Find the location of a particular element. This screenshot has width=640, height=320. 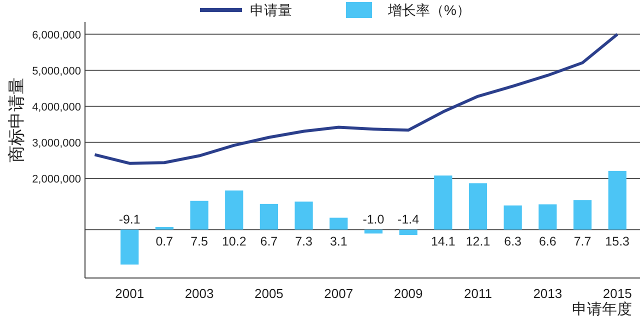

data-label: 12.1 is located at coordinates (478, 241).